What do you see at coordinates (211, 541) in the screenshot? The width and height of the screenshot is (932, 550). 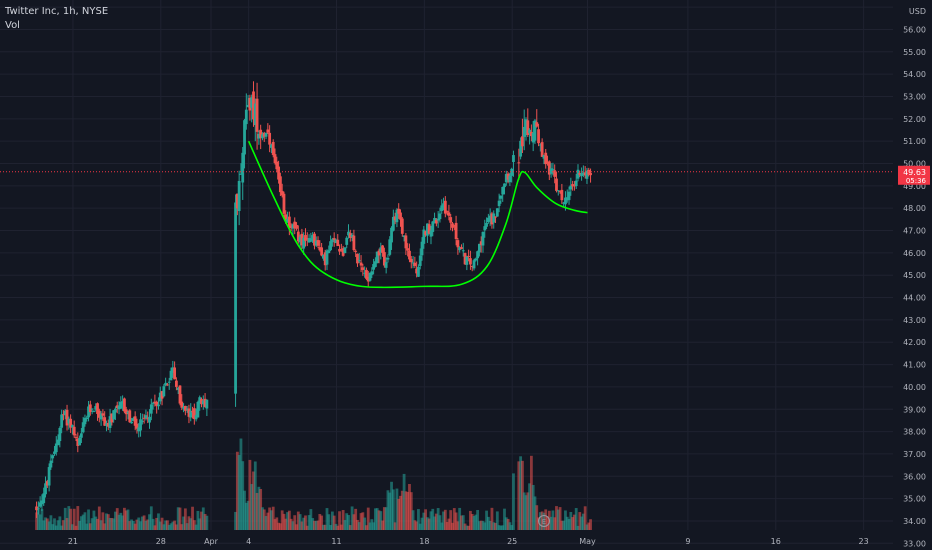 I see `time-tick-label: Apr` at bounding box center [211, 541].